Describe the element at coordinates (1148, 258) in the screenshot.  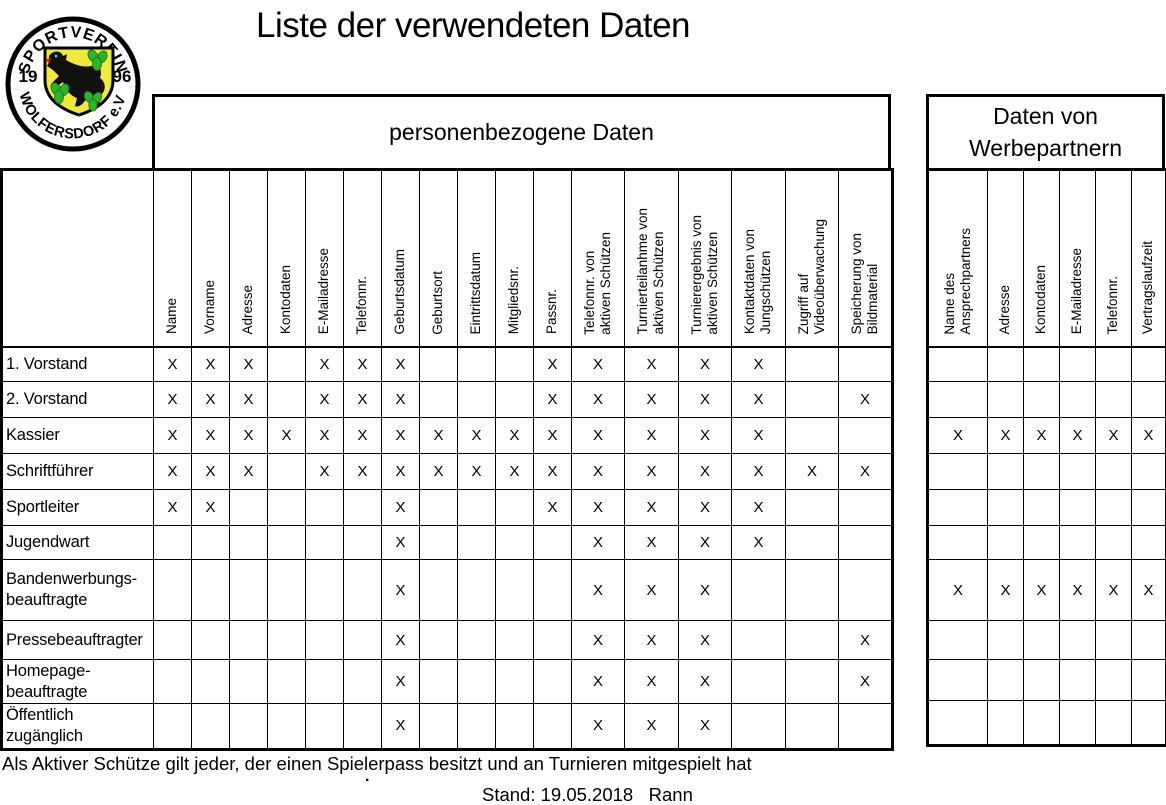
I see `column-header-cell: Vertragslaufzeit` at that location.